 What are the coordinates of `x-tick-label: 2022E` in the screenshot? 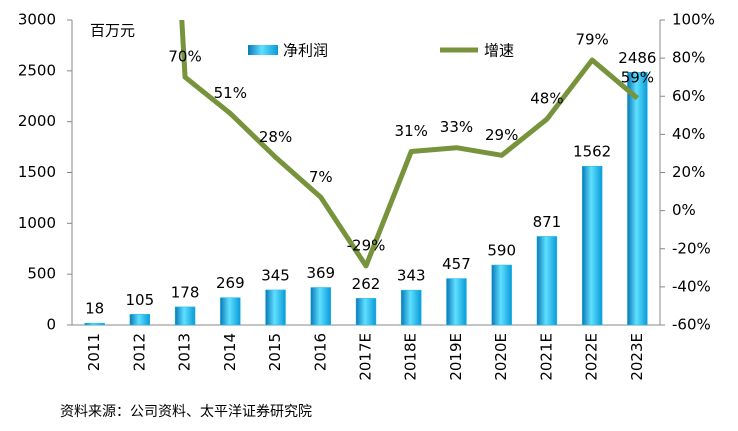 It's located at (592, 357).